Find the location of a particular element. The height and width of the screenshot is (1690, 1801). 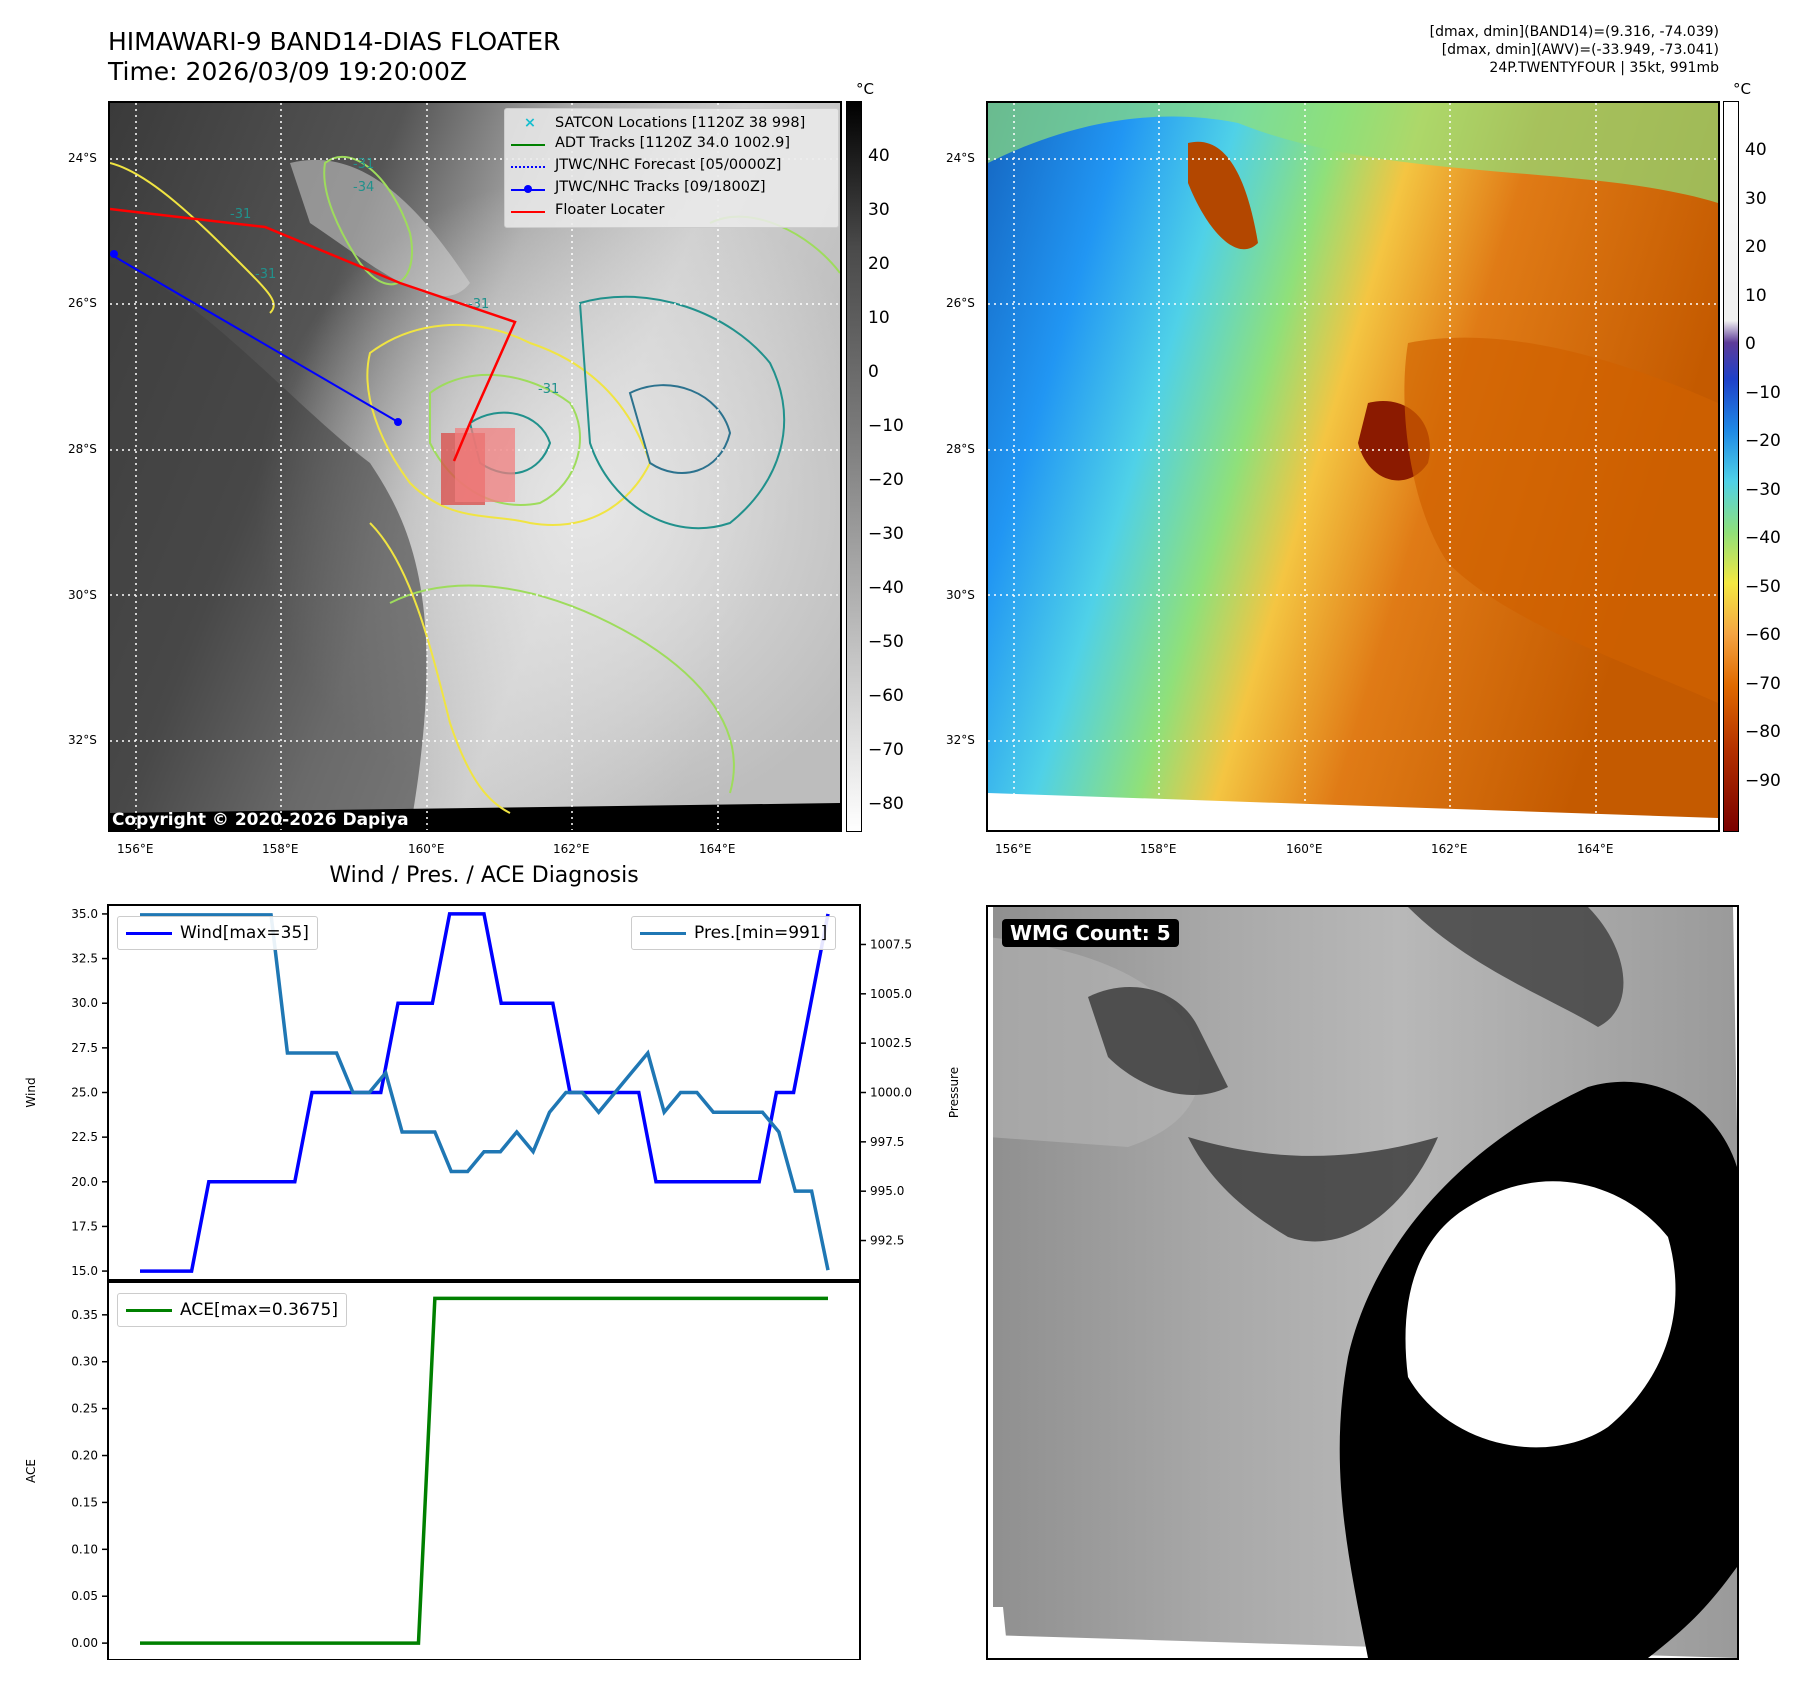

forecast-line-icon is located at coordinates (528, 167).